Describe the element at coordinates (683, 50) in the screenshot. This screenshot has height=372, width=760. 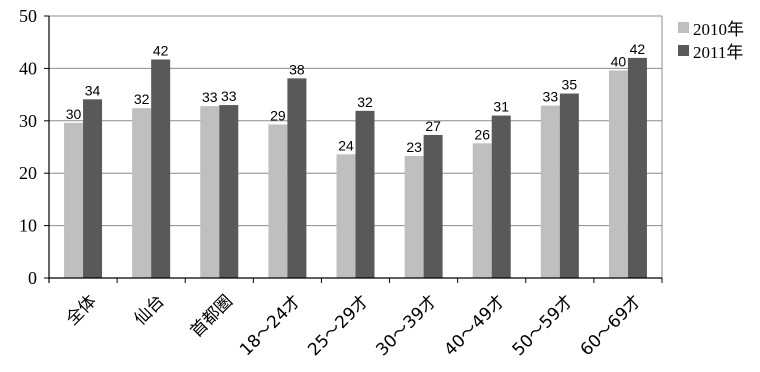
I see `legend-swatch-2011` at that location.